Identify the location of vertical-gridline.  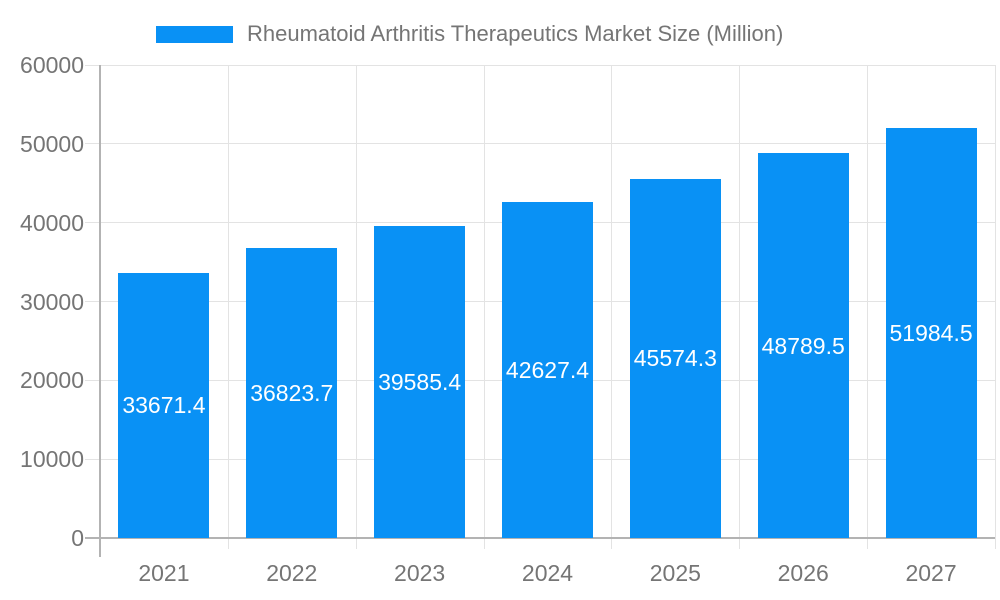
(995, 301).